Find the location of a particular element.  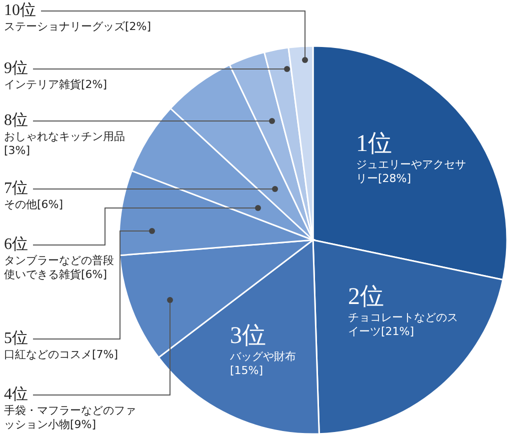

slice-label: チョコレートなどのスイーツ[21%] is located at coordinates (403, 325).